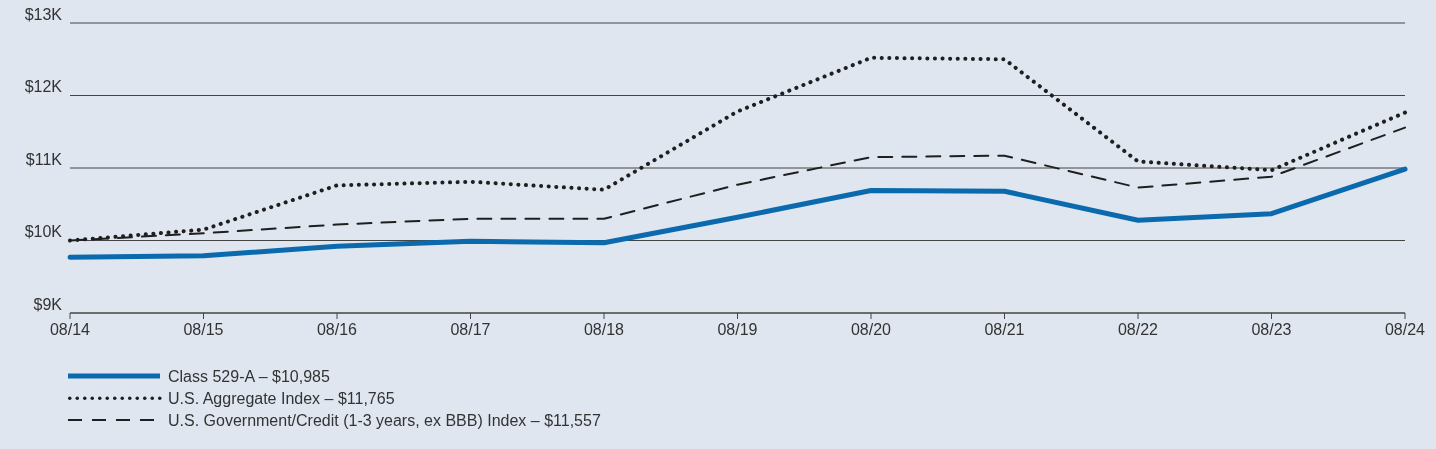  I want to click on legend-label: U.S. Aggregate Index – $11,765, so click(281, 398).